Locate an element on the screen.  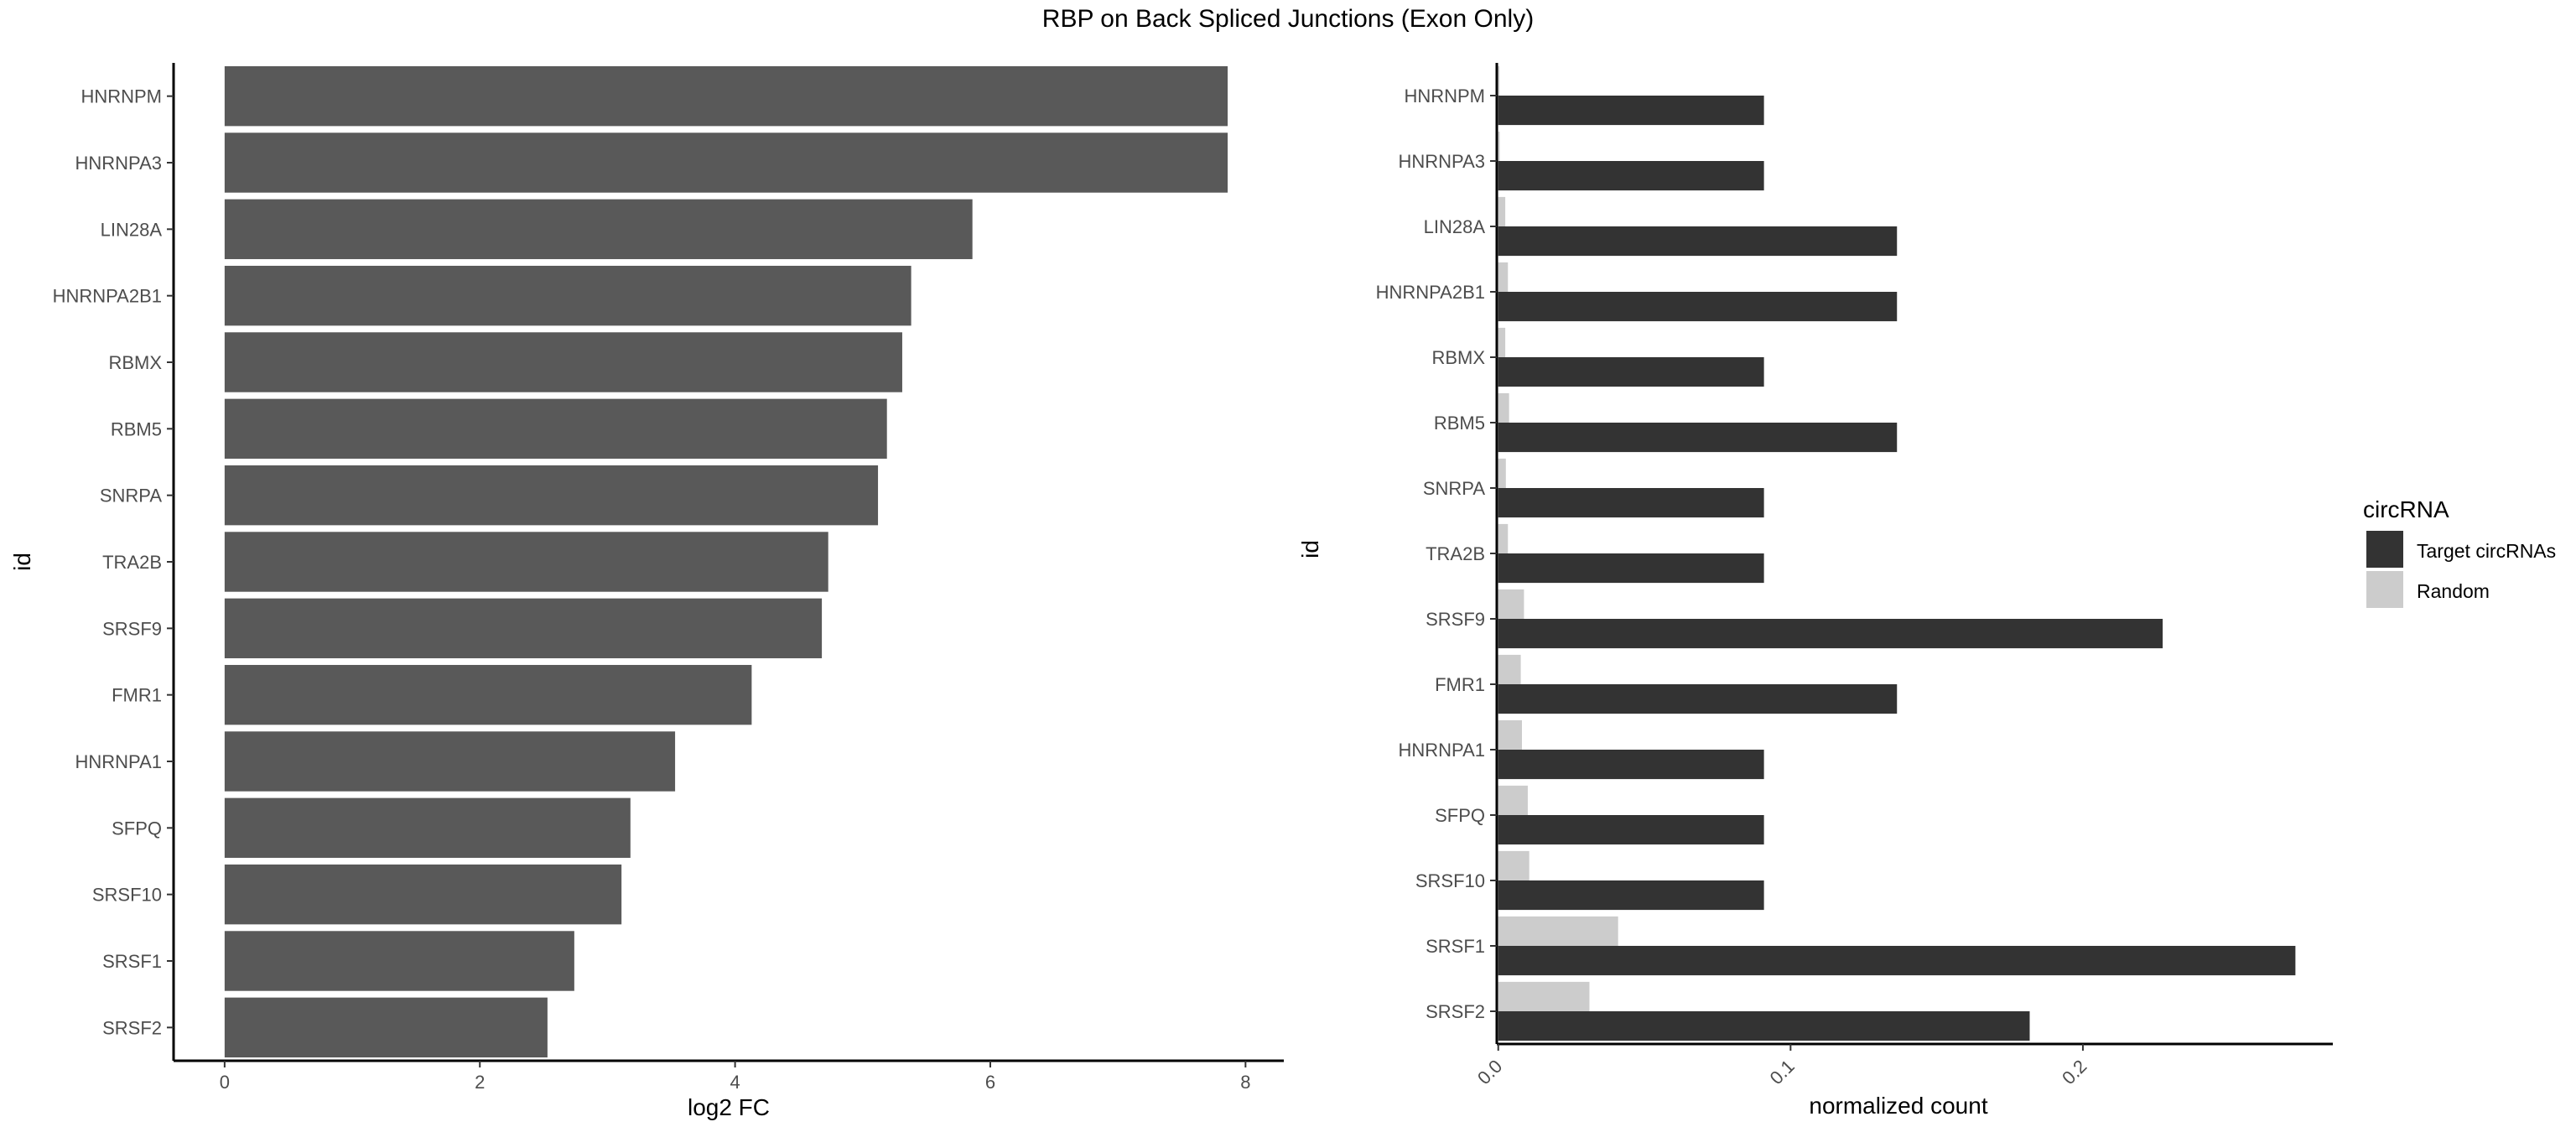
bar-random-hnrnpa1 is located at coordinates (1510, 734).